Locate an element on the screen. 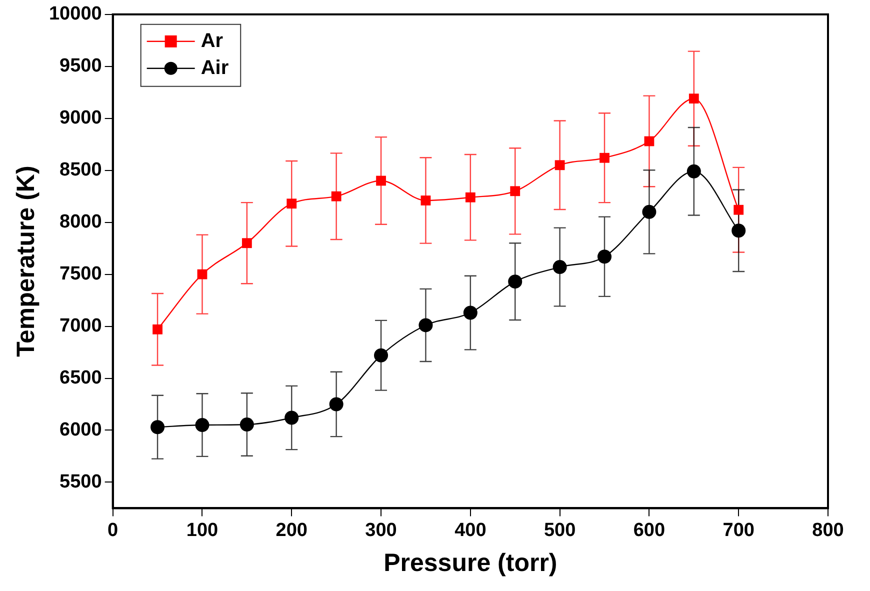 This screenshot has height=591, width=870. y-tick-label: 9000 is located at coordinates (81, 118).